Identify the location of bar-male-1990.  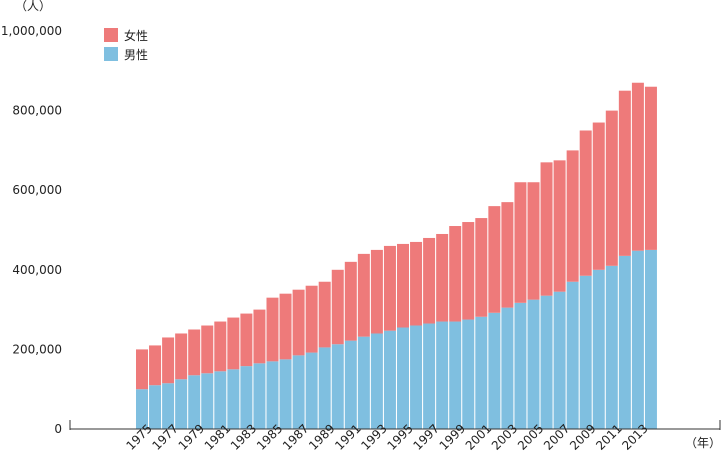
(337, 386).